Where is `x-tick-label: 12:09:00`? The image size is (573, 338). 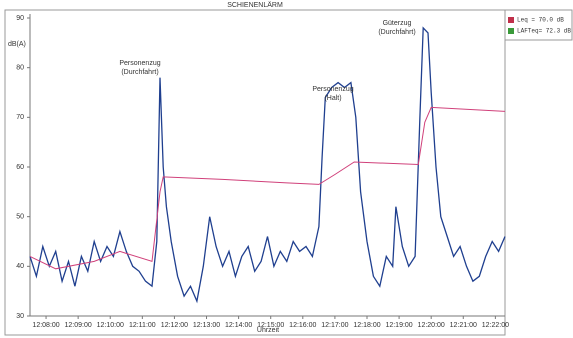 x-tick-label: 12:09:00 is located at coordinates (78, 325).